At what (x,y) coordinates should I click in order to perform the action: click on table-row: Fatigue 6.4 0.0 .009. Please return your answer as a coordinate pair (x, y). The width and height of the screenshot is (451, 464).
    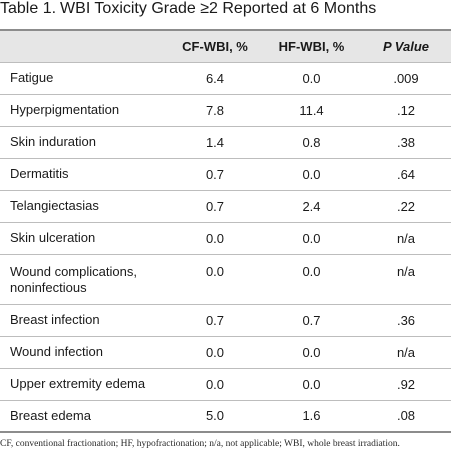
    Looking at the image, I should click on (225, 78).